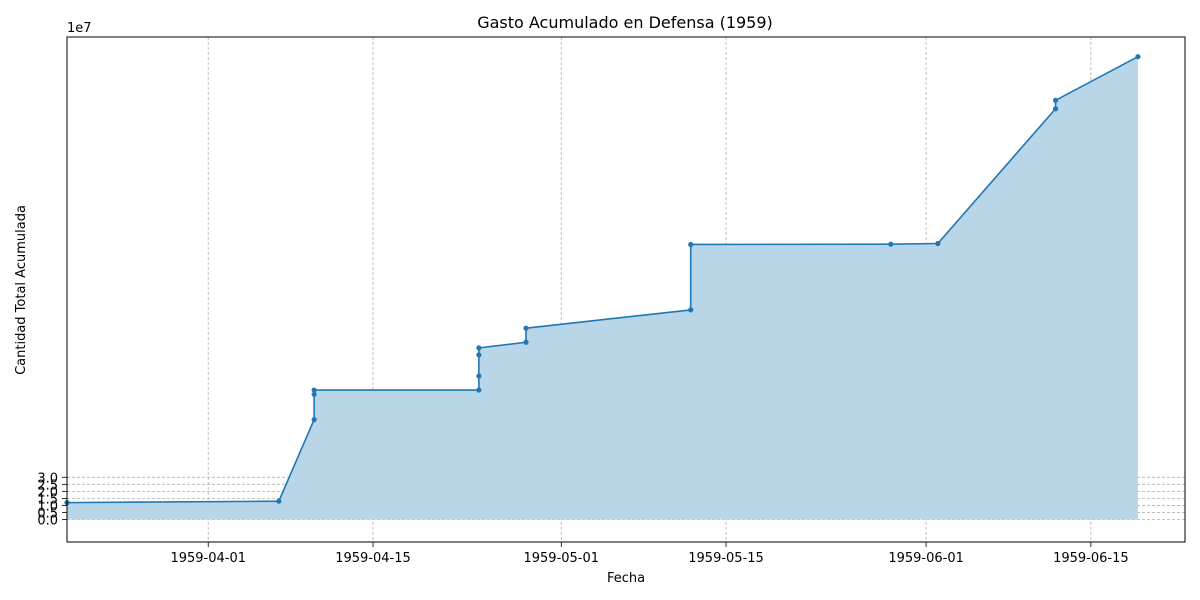 The width and height of the screenshot is (1200, 600). I want to click on x-tick-label: 1959-04-15, so click(373, 558).